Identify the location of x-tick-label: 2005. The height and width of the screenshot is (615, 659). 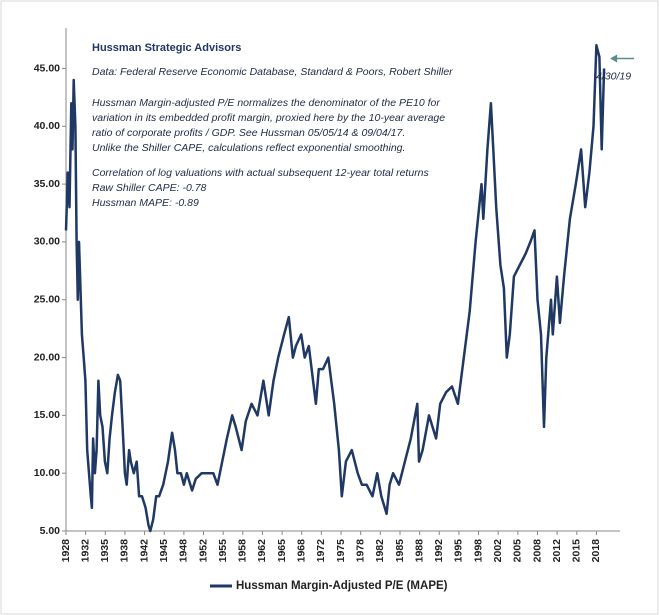
(518, 551).